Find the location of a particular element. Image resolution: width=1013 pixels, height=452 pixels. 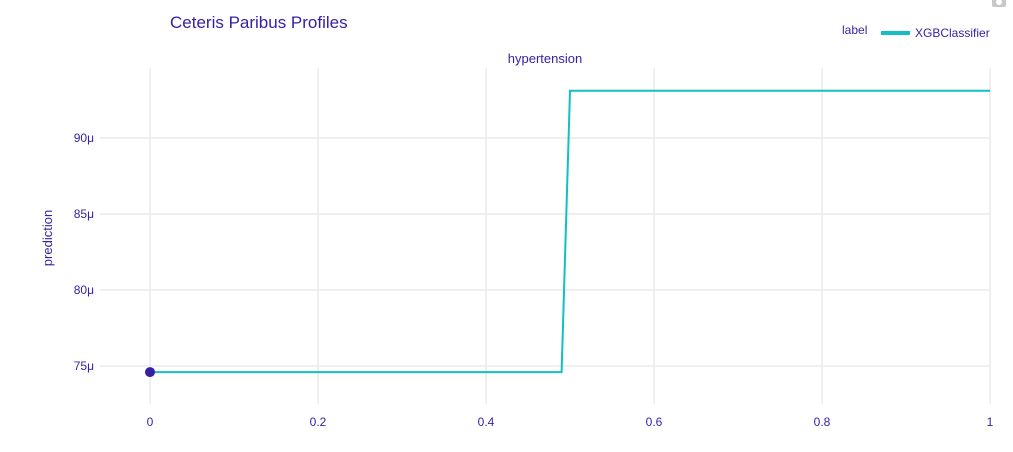

legend-entry-xgbclassifier: XGBClassifier is located at coordinates (952, 33).